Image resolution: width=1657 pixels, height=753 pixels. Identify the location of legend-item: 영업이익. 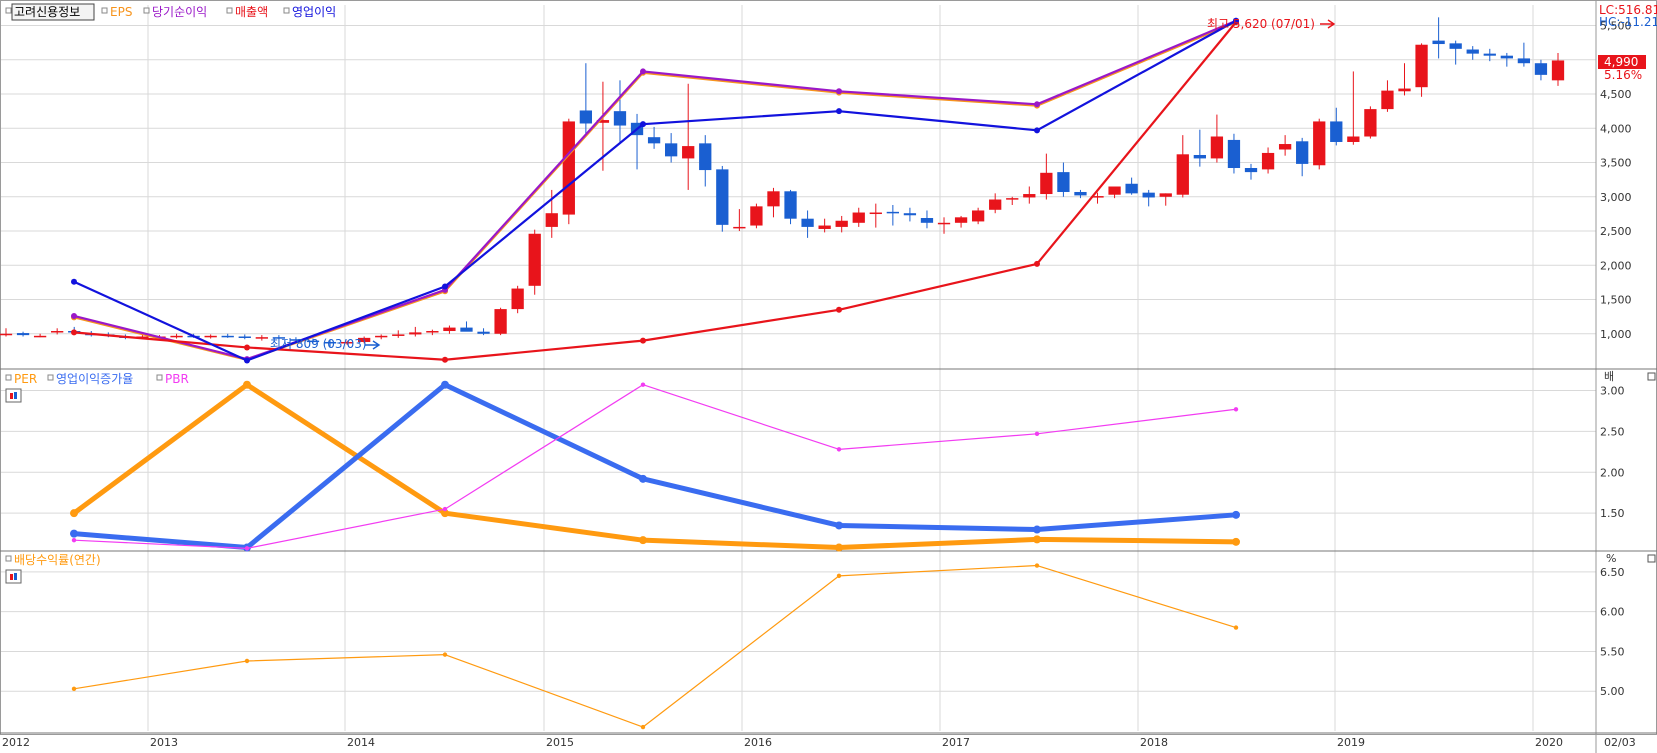
(309, 12).